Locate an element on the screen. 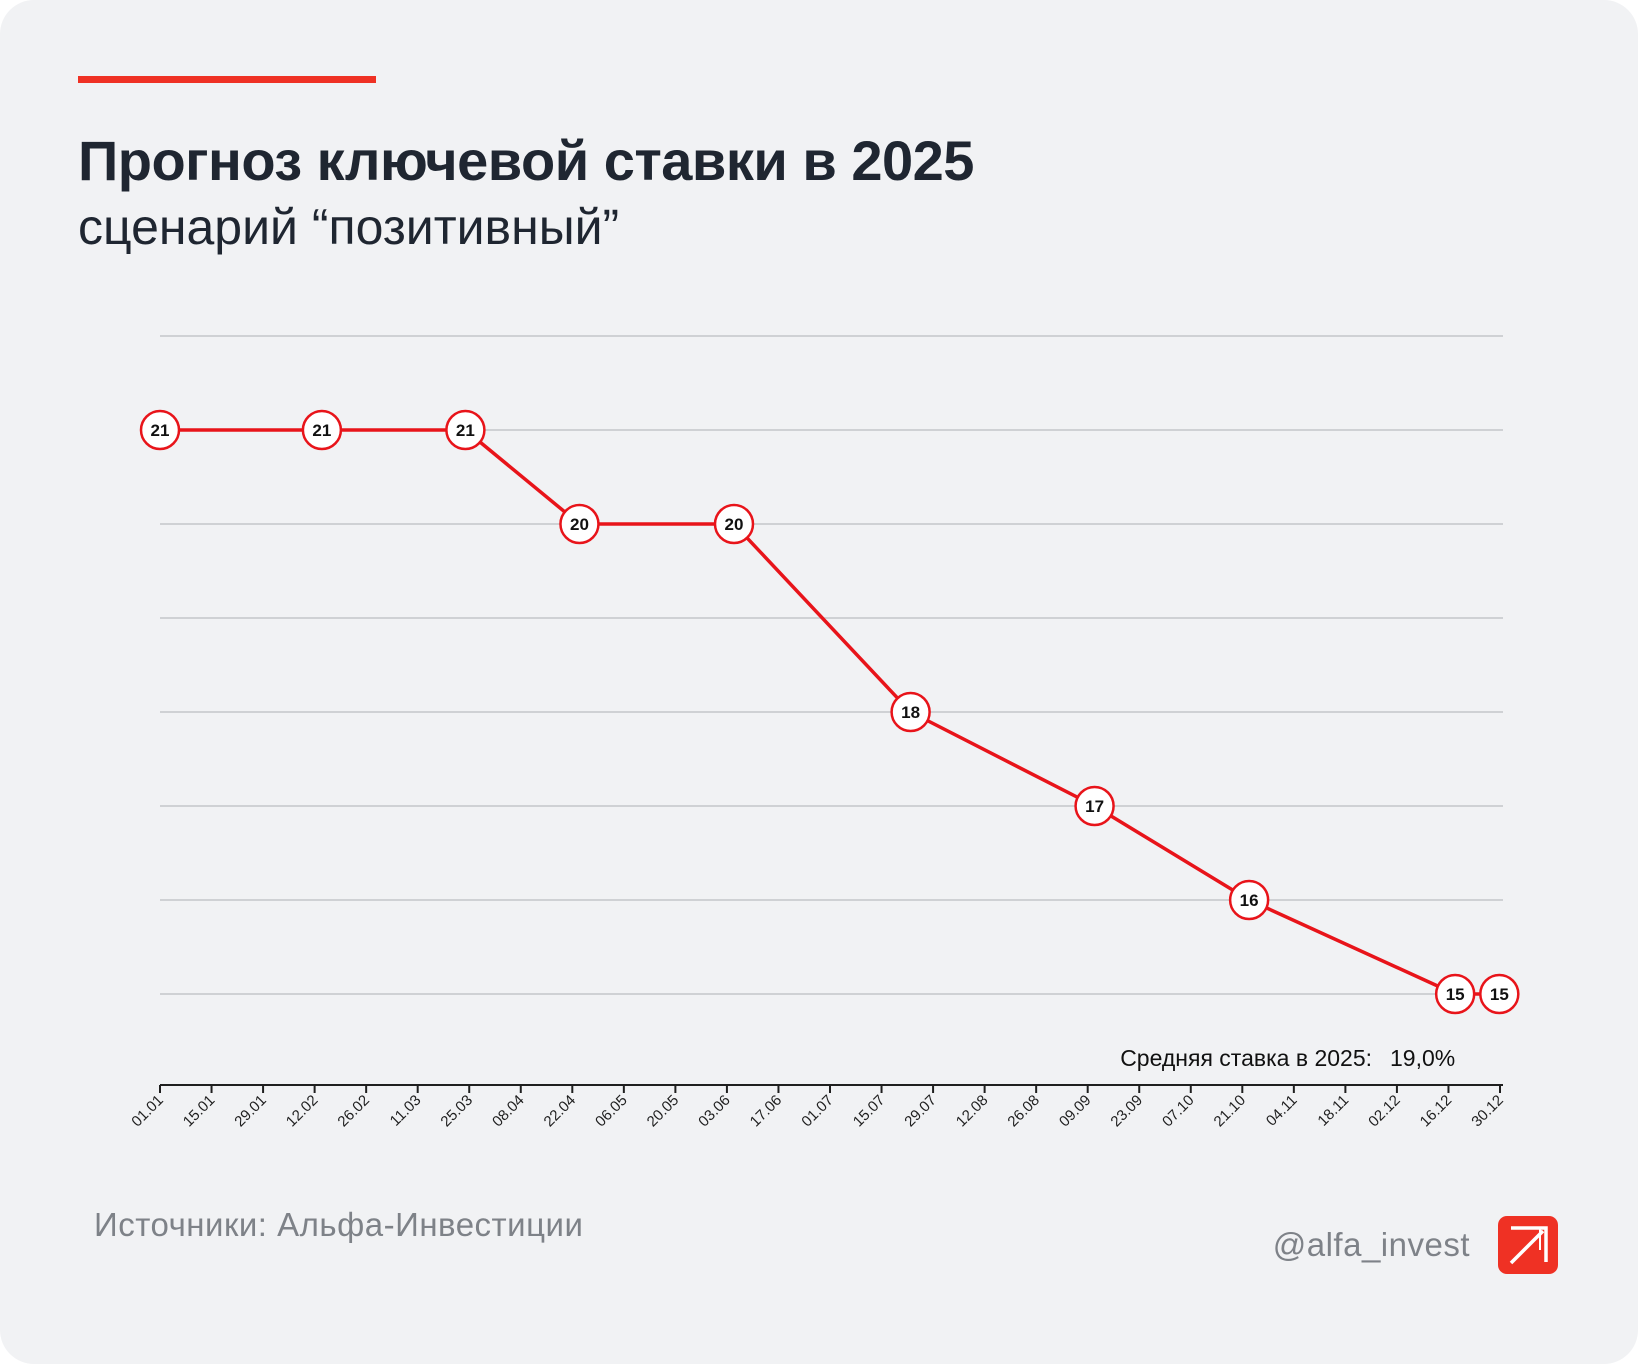 Image resolution: width=1638 pixels, height=1364 pixels. x-tick-label: 17.06 is located at coordinates (766, 1111).